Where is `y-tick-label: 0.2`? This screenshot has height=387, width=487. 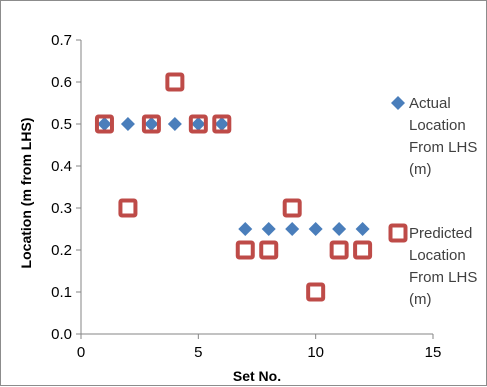 y-tick-label: 0.2 is located at coordinates (61, 250).